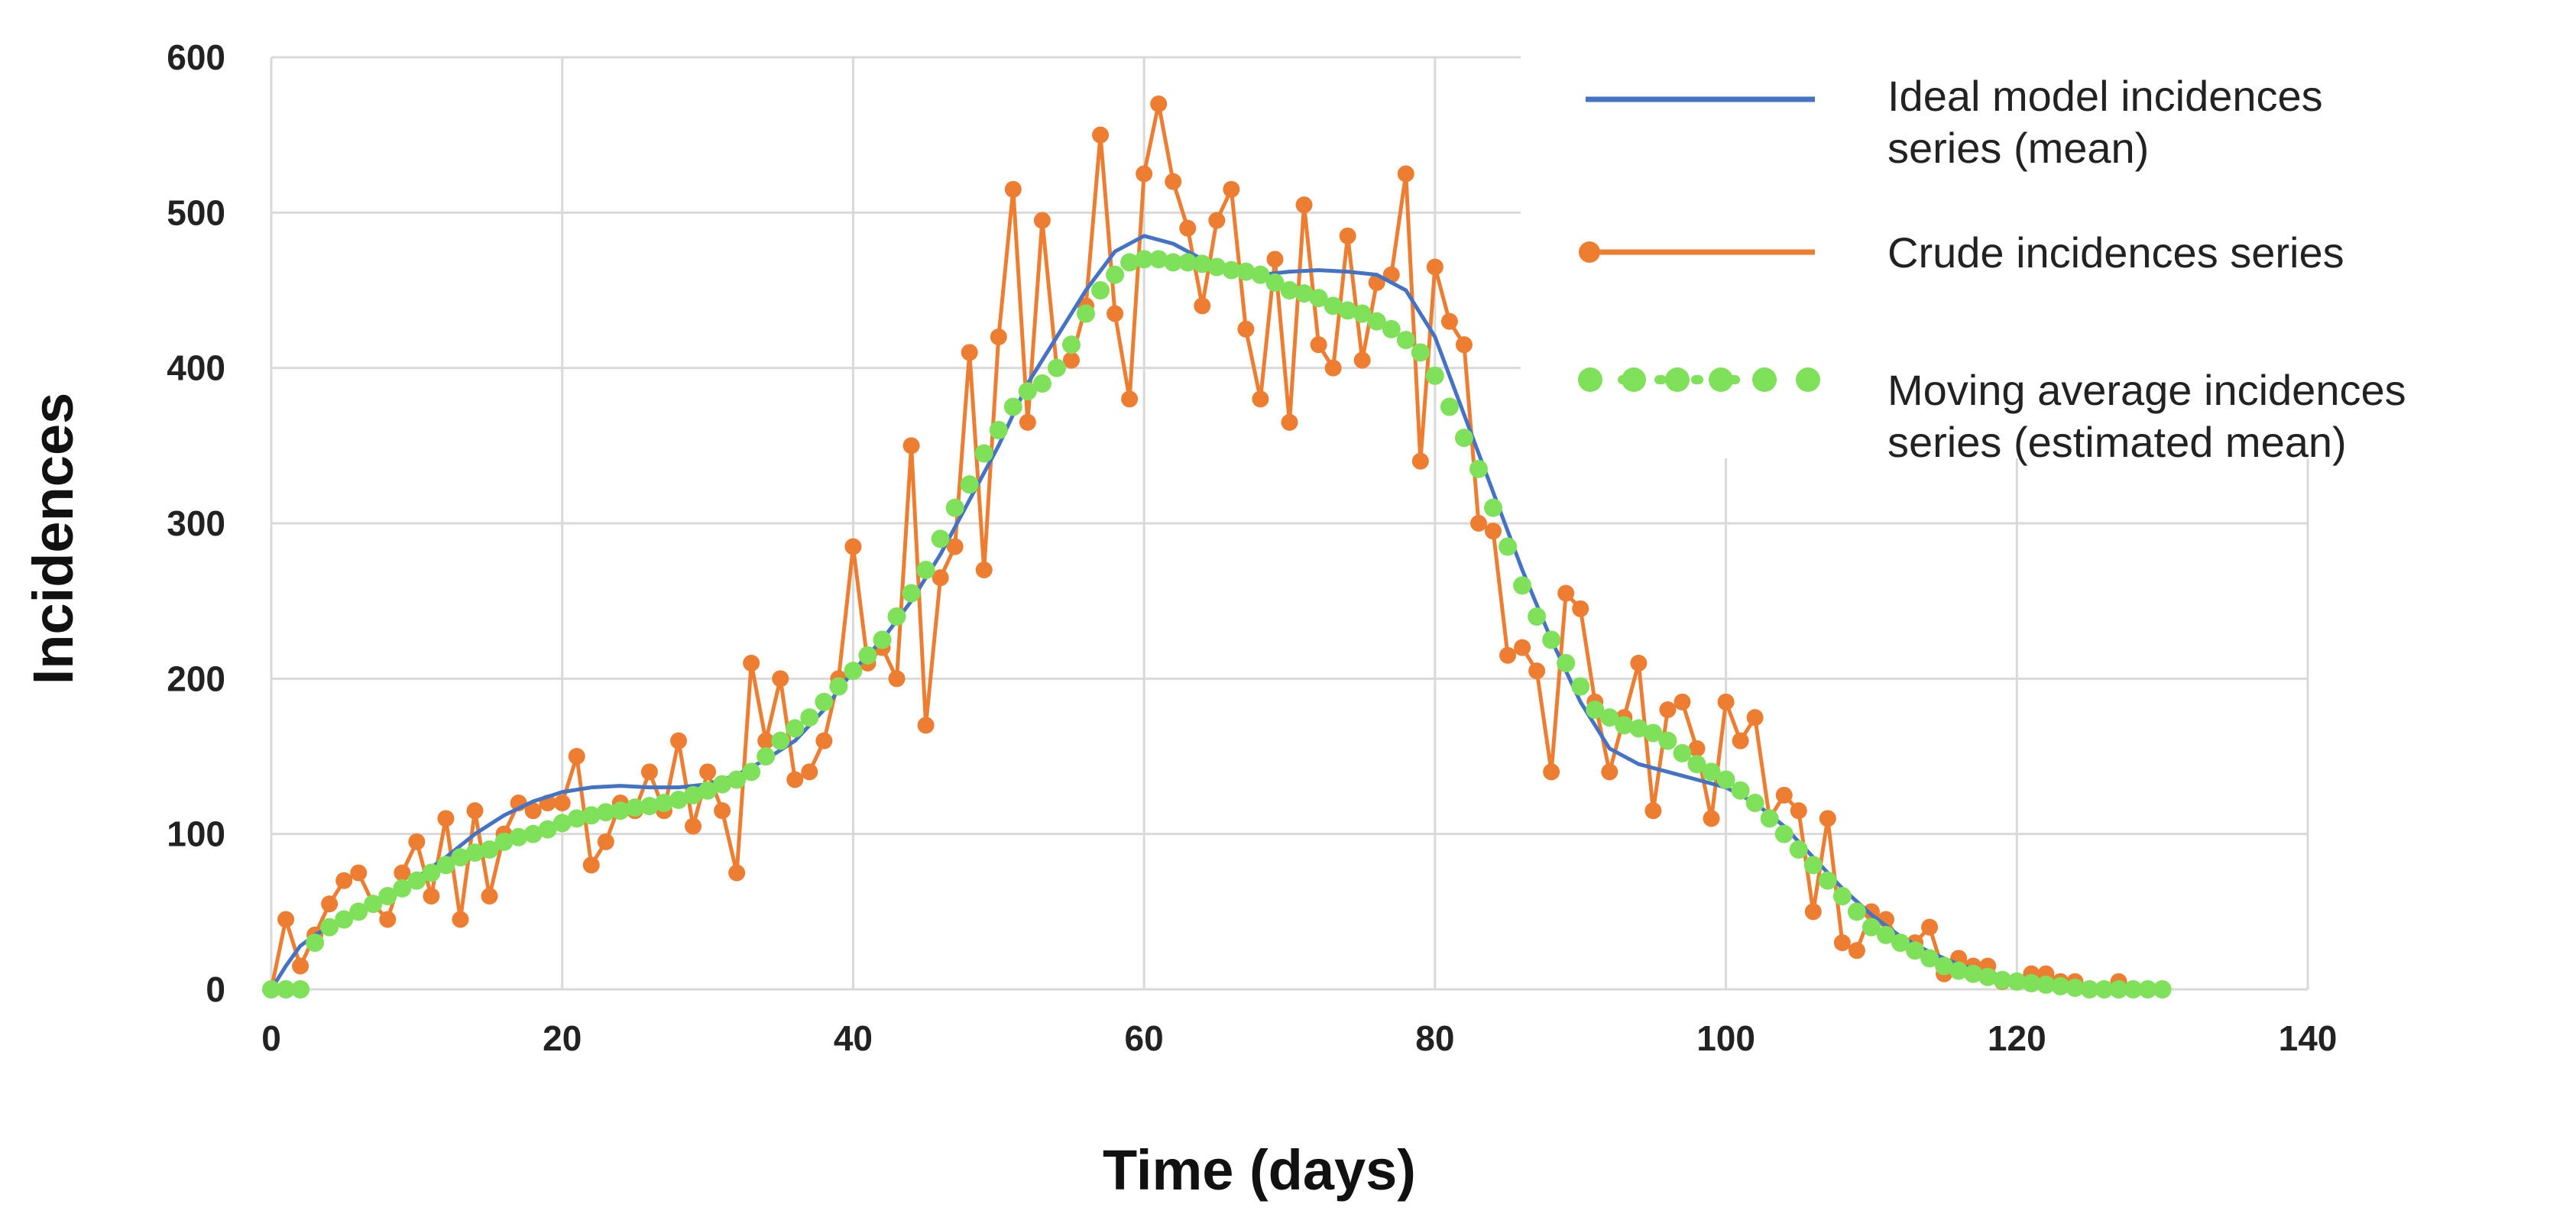 Image resolution: width=2576 pixels, height=1230 pixels. What do you see at coordinates (1962, 252) in the screenshot?
I see `legend-item: Crude incidences series` at bounding box center [1962, 252].